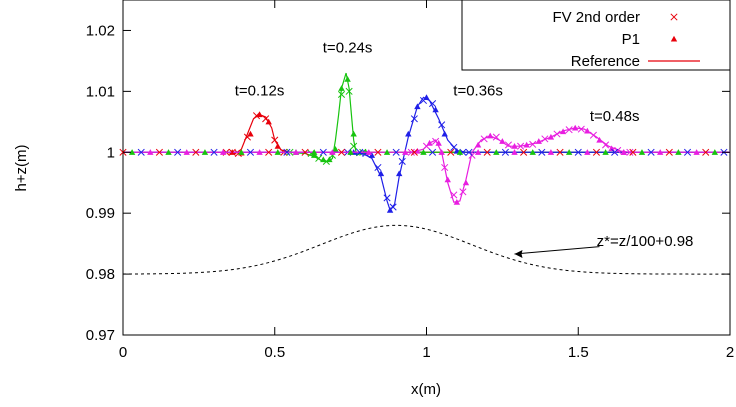  What do you see at coordinates (596, 17) in the screenshot?
I see `legend-label: FV 2nd order` at bounding box center [596, 17].